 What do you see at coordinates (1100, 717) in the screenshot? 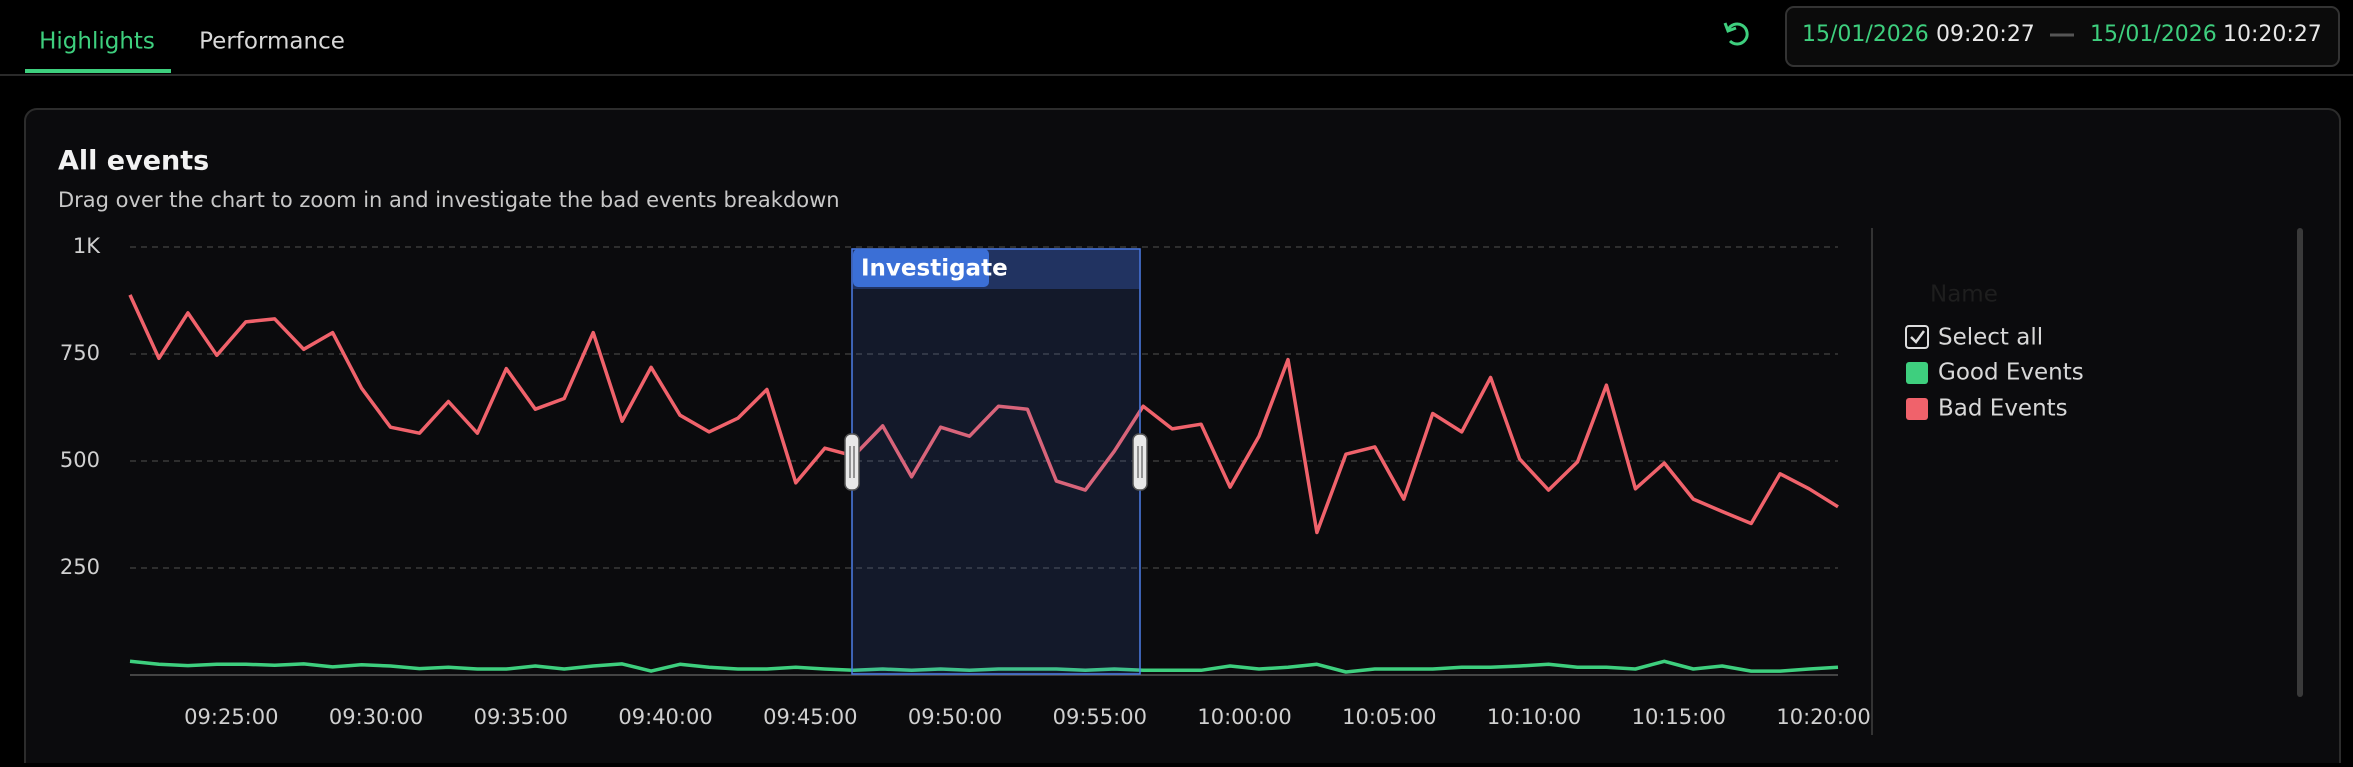
I see `x-tick-label: 09:55:00` at bounding box center [1100, 717].